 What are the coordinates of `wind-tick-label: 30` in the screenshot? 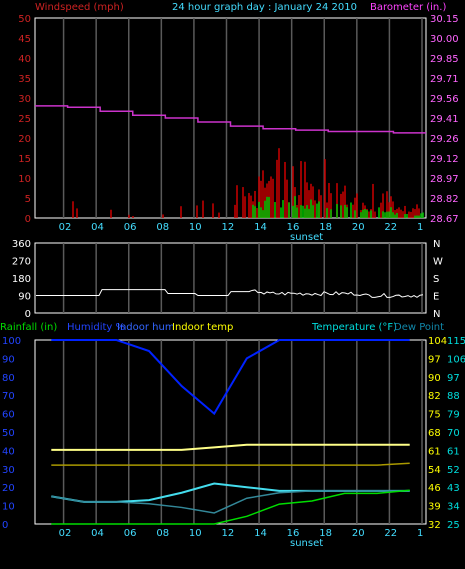 It's located at (24, 99).